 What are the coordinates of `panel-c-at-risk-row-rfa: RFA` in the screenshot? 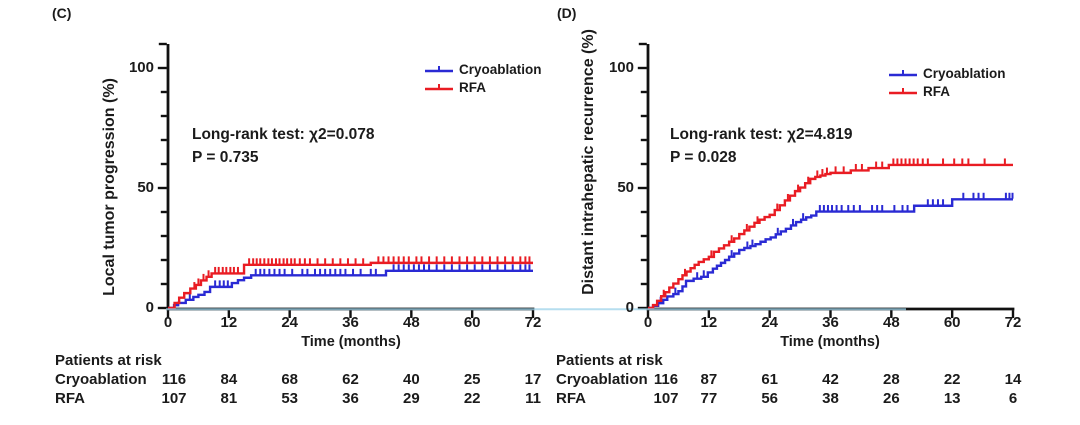 It's located at (70, 398).